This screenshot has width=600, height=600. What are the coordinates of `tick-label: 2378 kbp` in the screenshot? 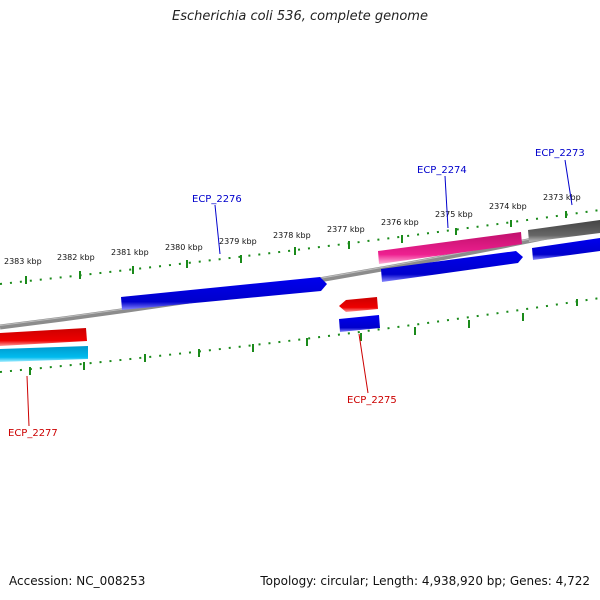 It's located at (292, 235).